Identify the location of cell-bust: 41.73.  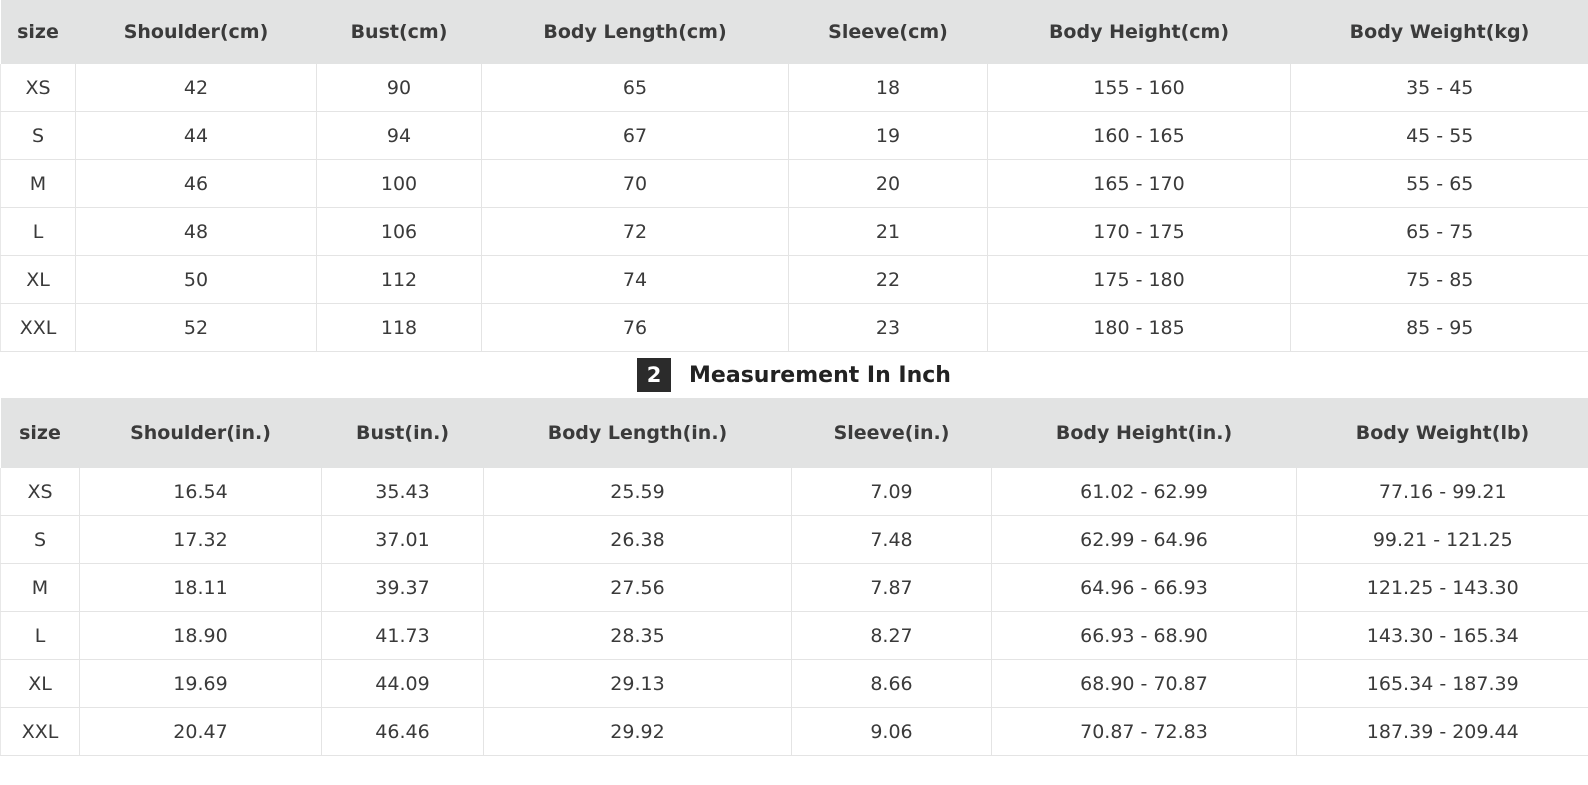
(402, 635).